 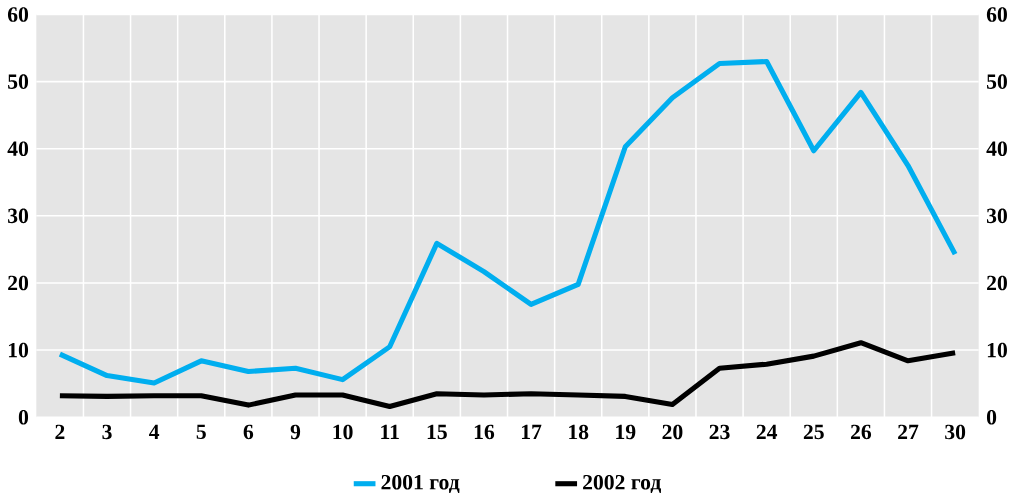 What do you see at coordinates (18, 15) in the screenshot?
I see `y-tick-label: 60` at bounding box center [18, 15].